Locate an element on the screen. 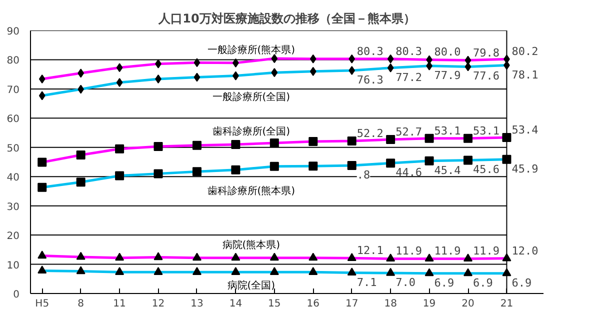 The height and width of the screenshot is (318, 599). data-label: 79.8 is located at coordinates (486, 53).